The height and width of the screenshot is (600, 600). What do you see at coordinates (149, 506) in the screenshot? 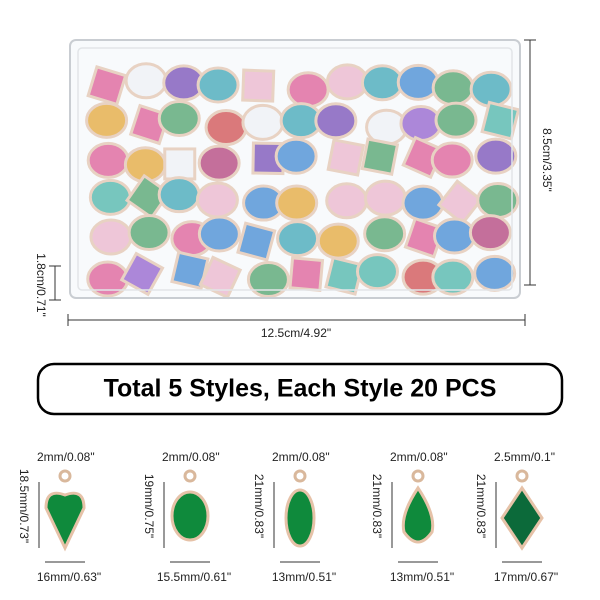
I see `height-label: 19mm/0.75"` at bounding box center [149, 506].